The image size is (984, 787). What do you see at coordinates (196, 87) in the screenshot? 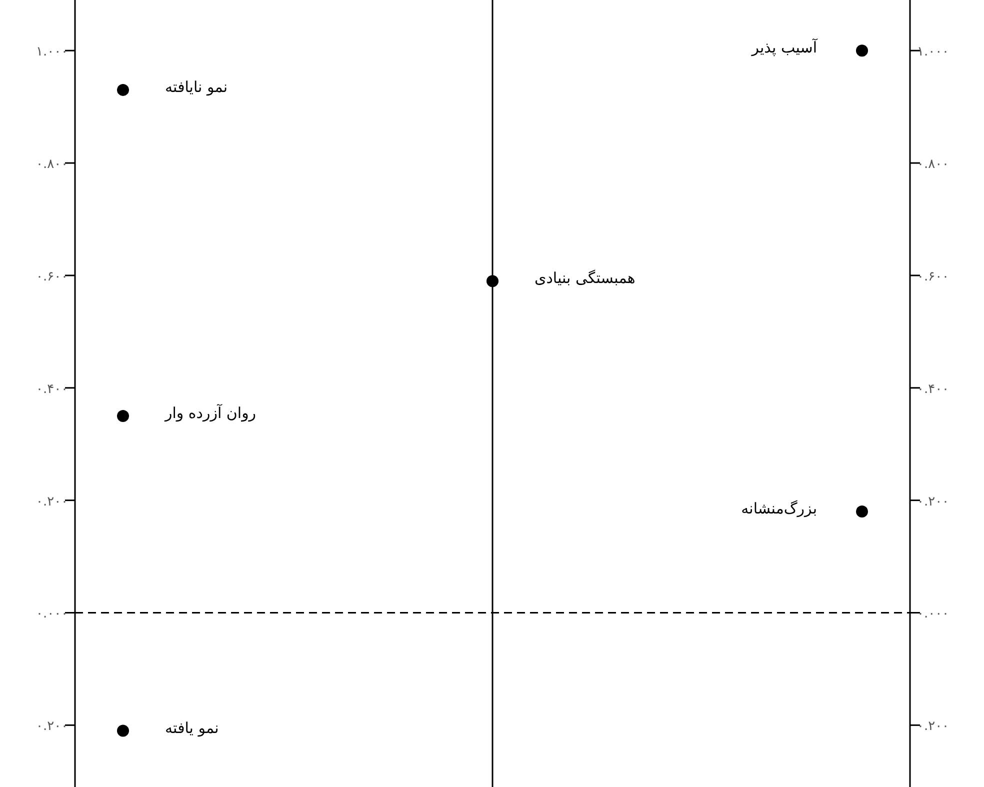
I see `text: نمو نایافته` at bounding box center [196, 87].